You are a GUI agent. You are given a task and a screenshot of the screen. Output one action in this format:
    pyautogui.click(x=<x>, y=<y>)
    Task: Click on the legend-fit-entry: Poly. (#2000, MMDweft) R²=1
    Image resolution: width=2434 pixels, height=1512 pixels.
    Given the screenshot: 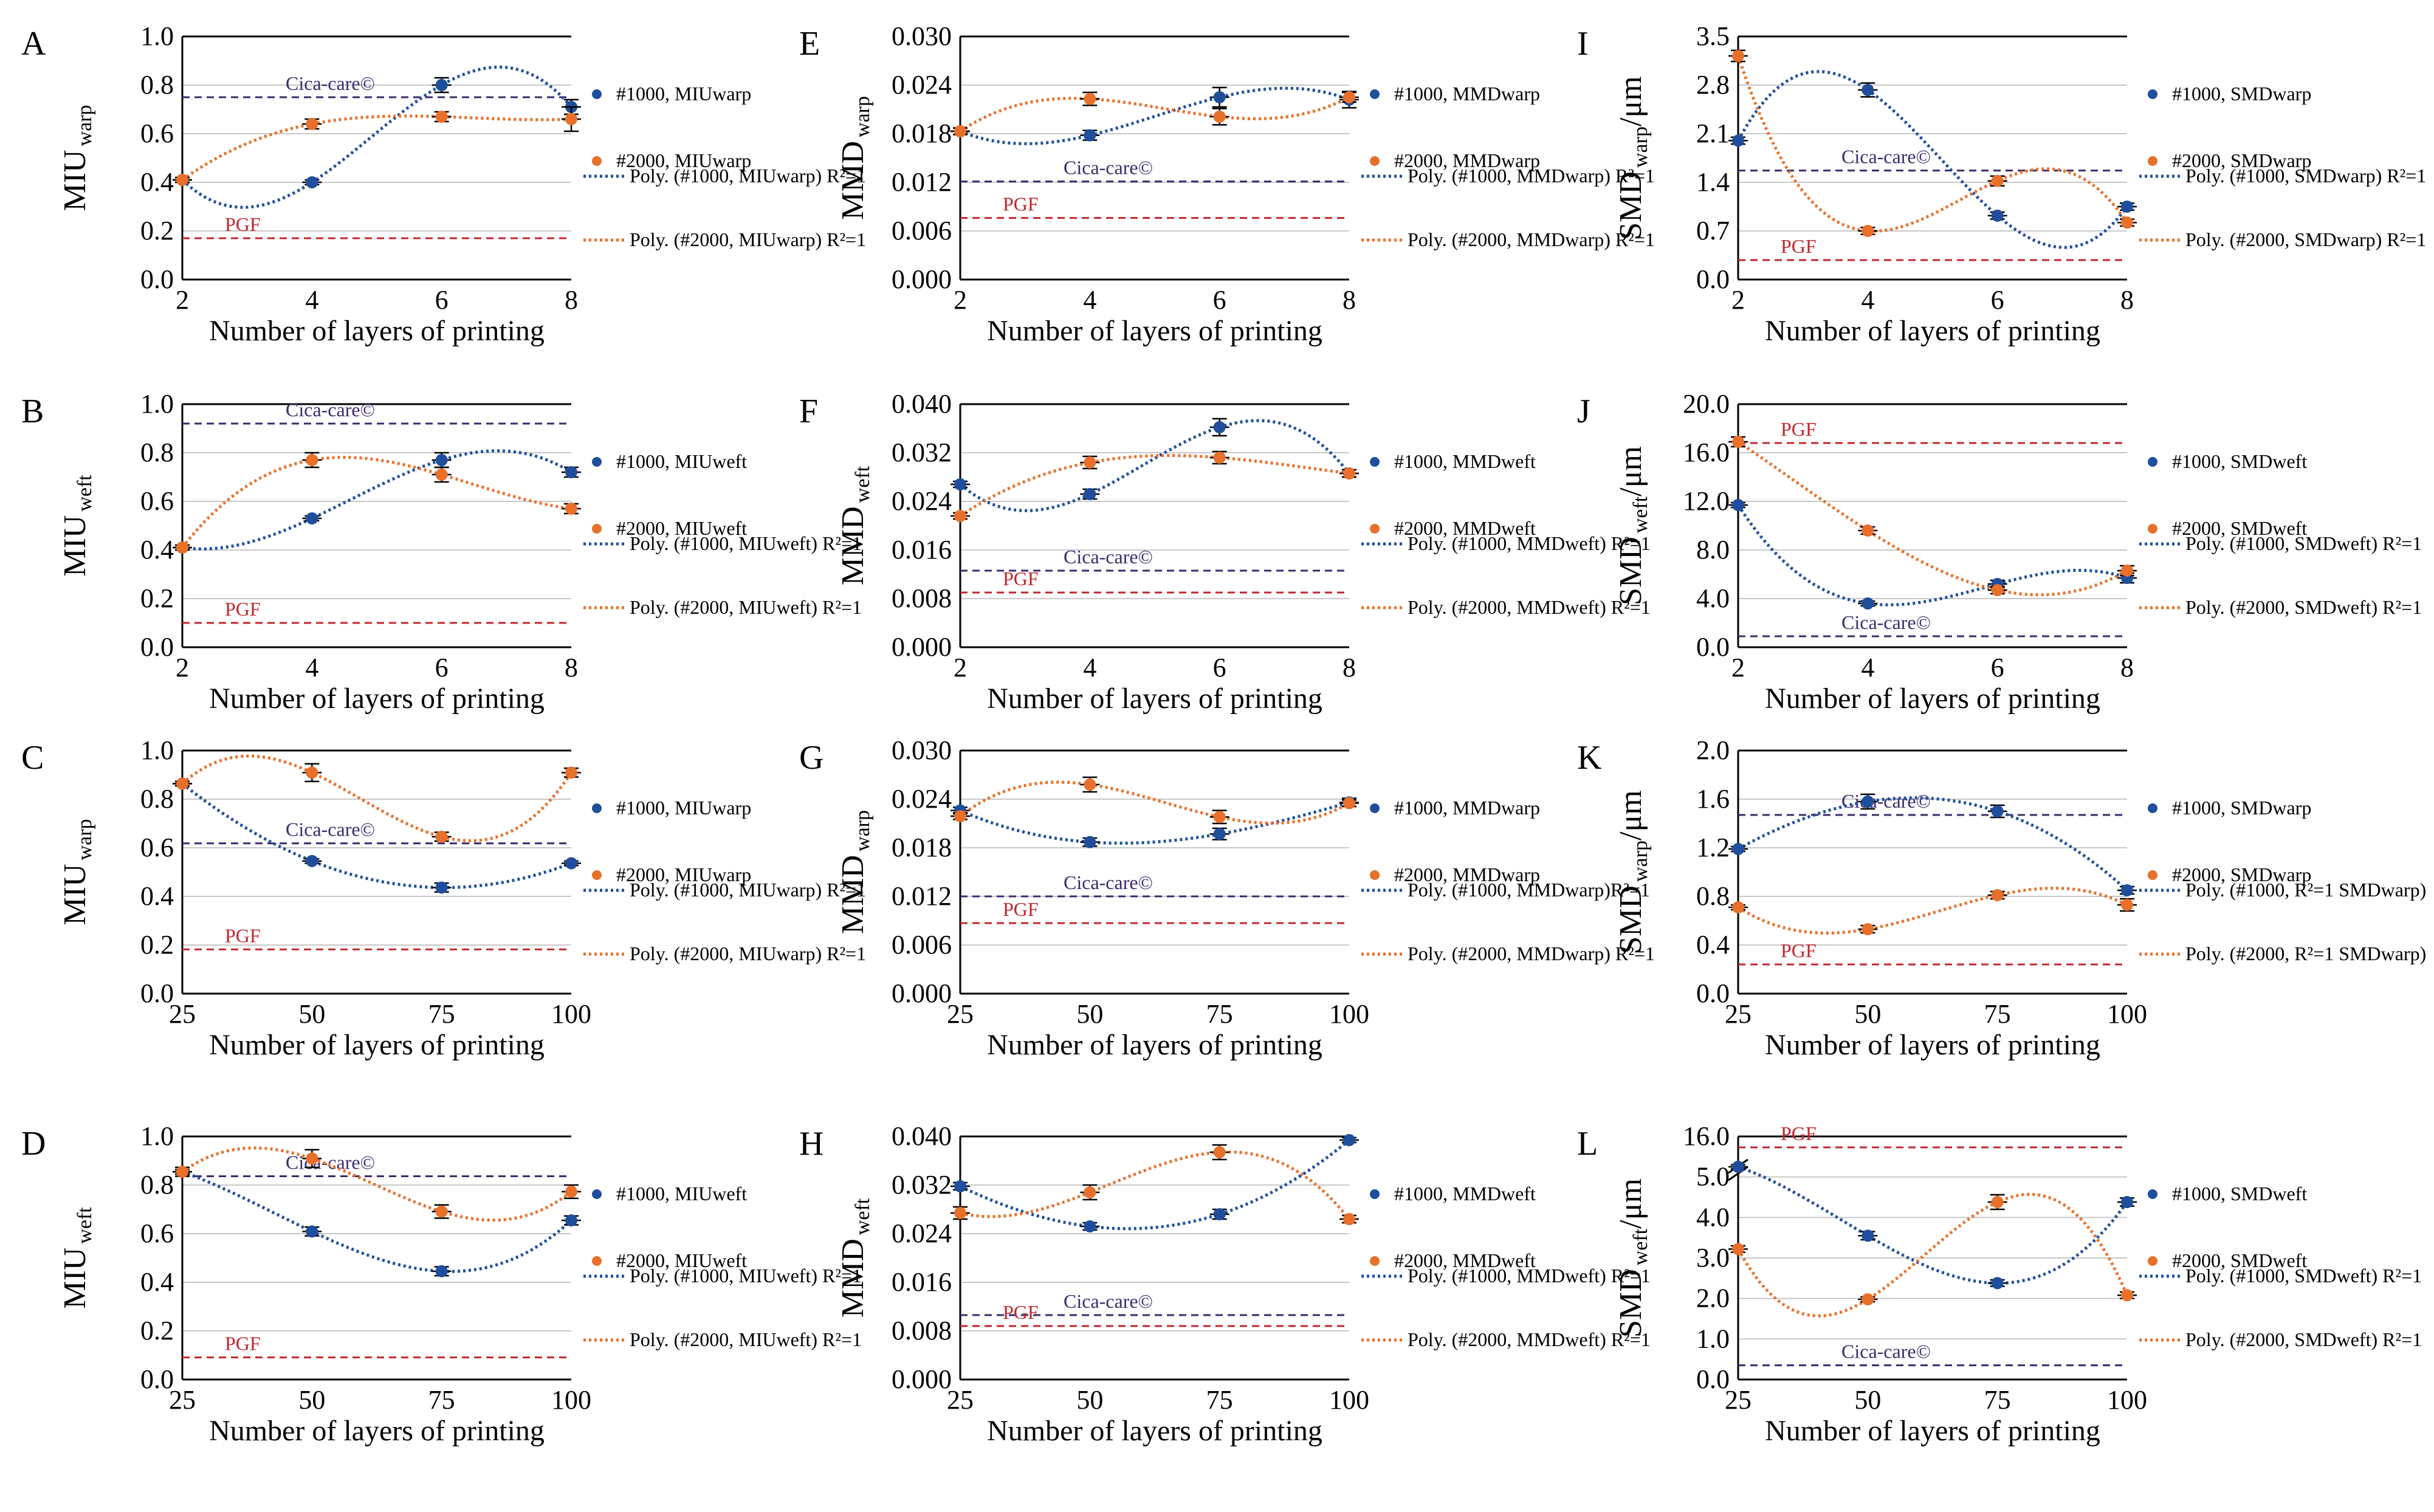 What is the action you would take?
    pyautogui.click(x=1529, y=1339)
    